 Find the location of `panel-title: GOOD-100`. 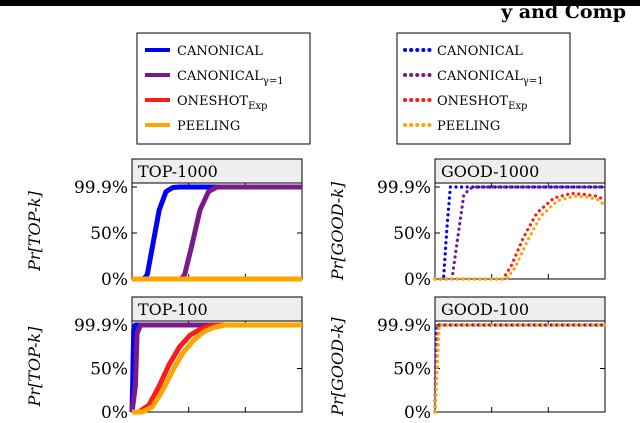

panel-title: GOOD-100 is located at coordinates (485, 309).